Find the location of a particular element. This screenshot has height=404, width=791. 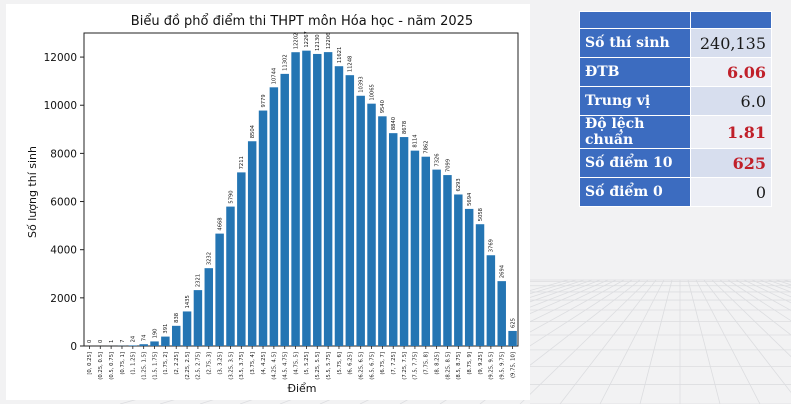

bar-value-label: 838 is located at coordinates (177, 318).